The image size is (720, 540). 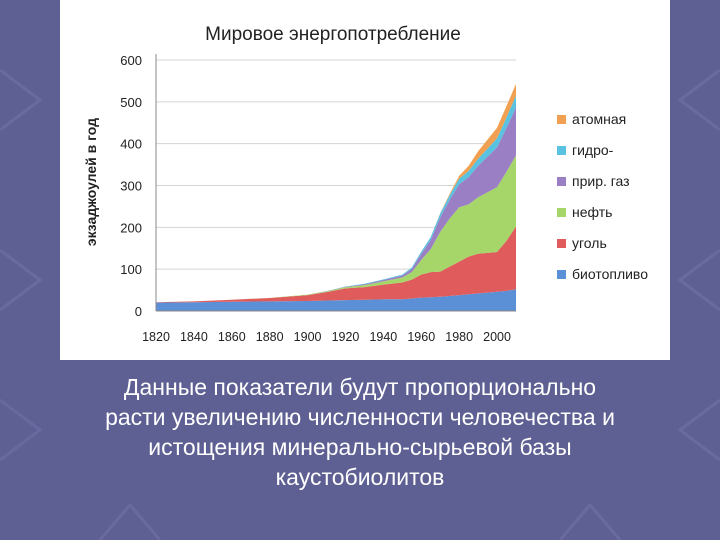 I want to click on y-tick-label: 200, so click(x=131, y=227).